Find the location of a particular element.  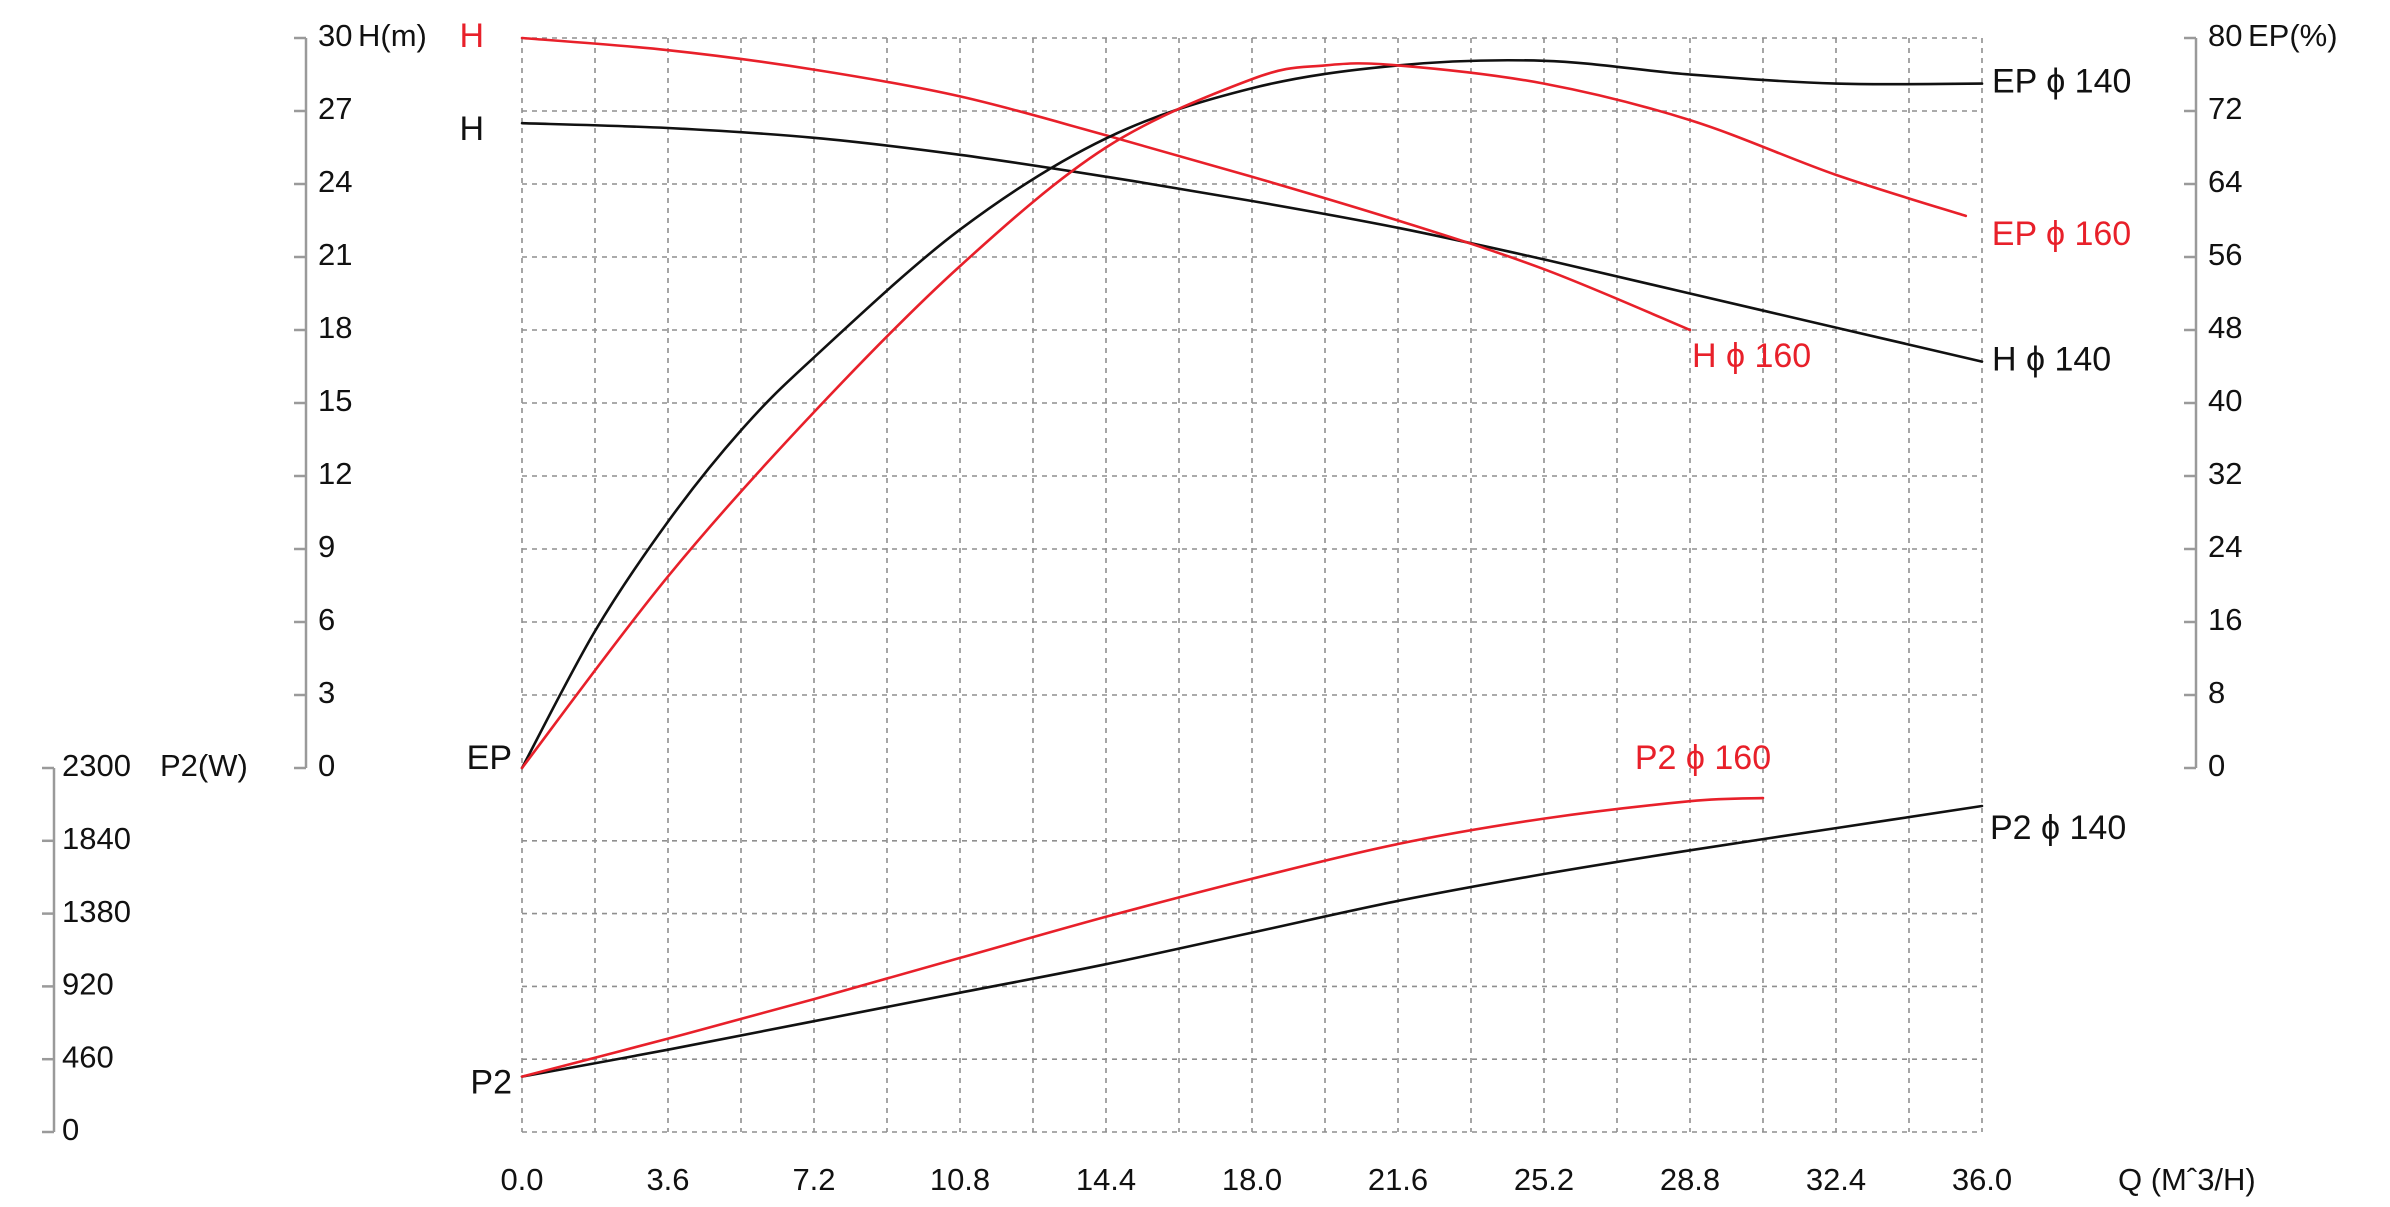

p2-axis-tick-label: 1380 is located at coordinates (96, 911).